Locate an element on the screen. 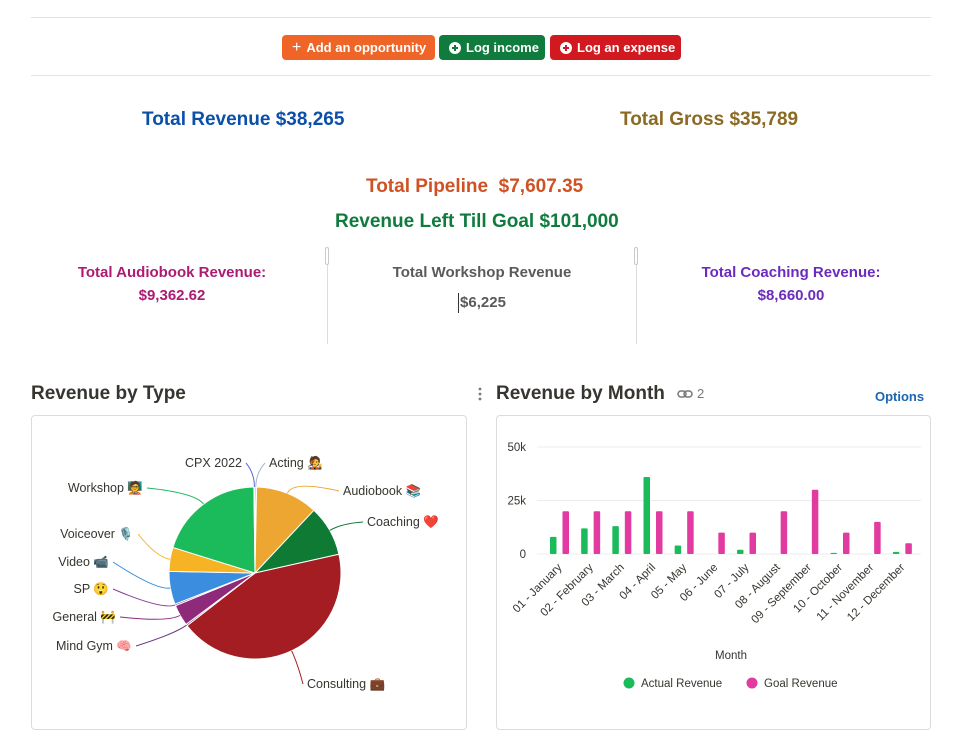 The height and width of the screenshot is (749, 966). pie-label-general: General 🚧 is located at coordinates (84, 617).